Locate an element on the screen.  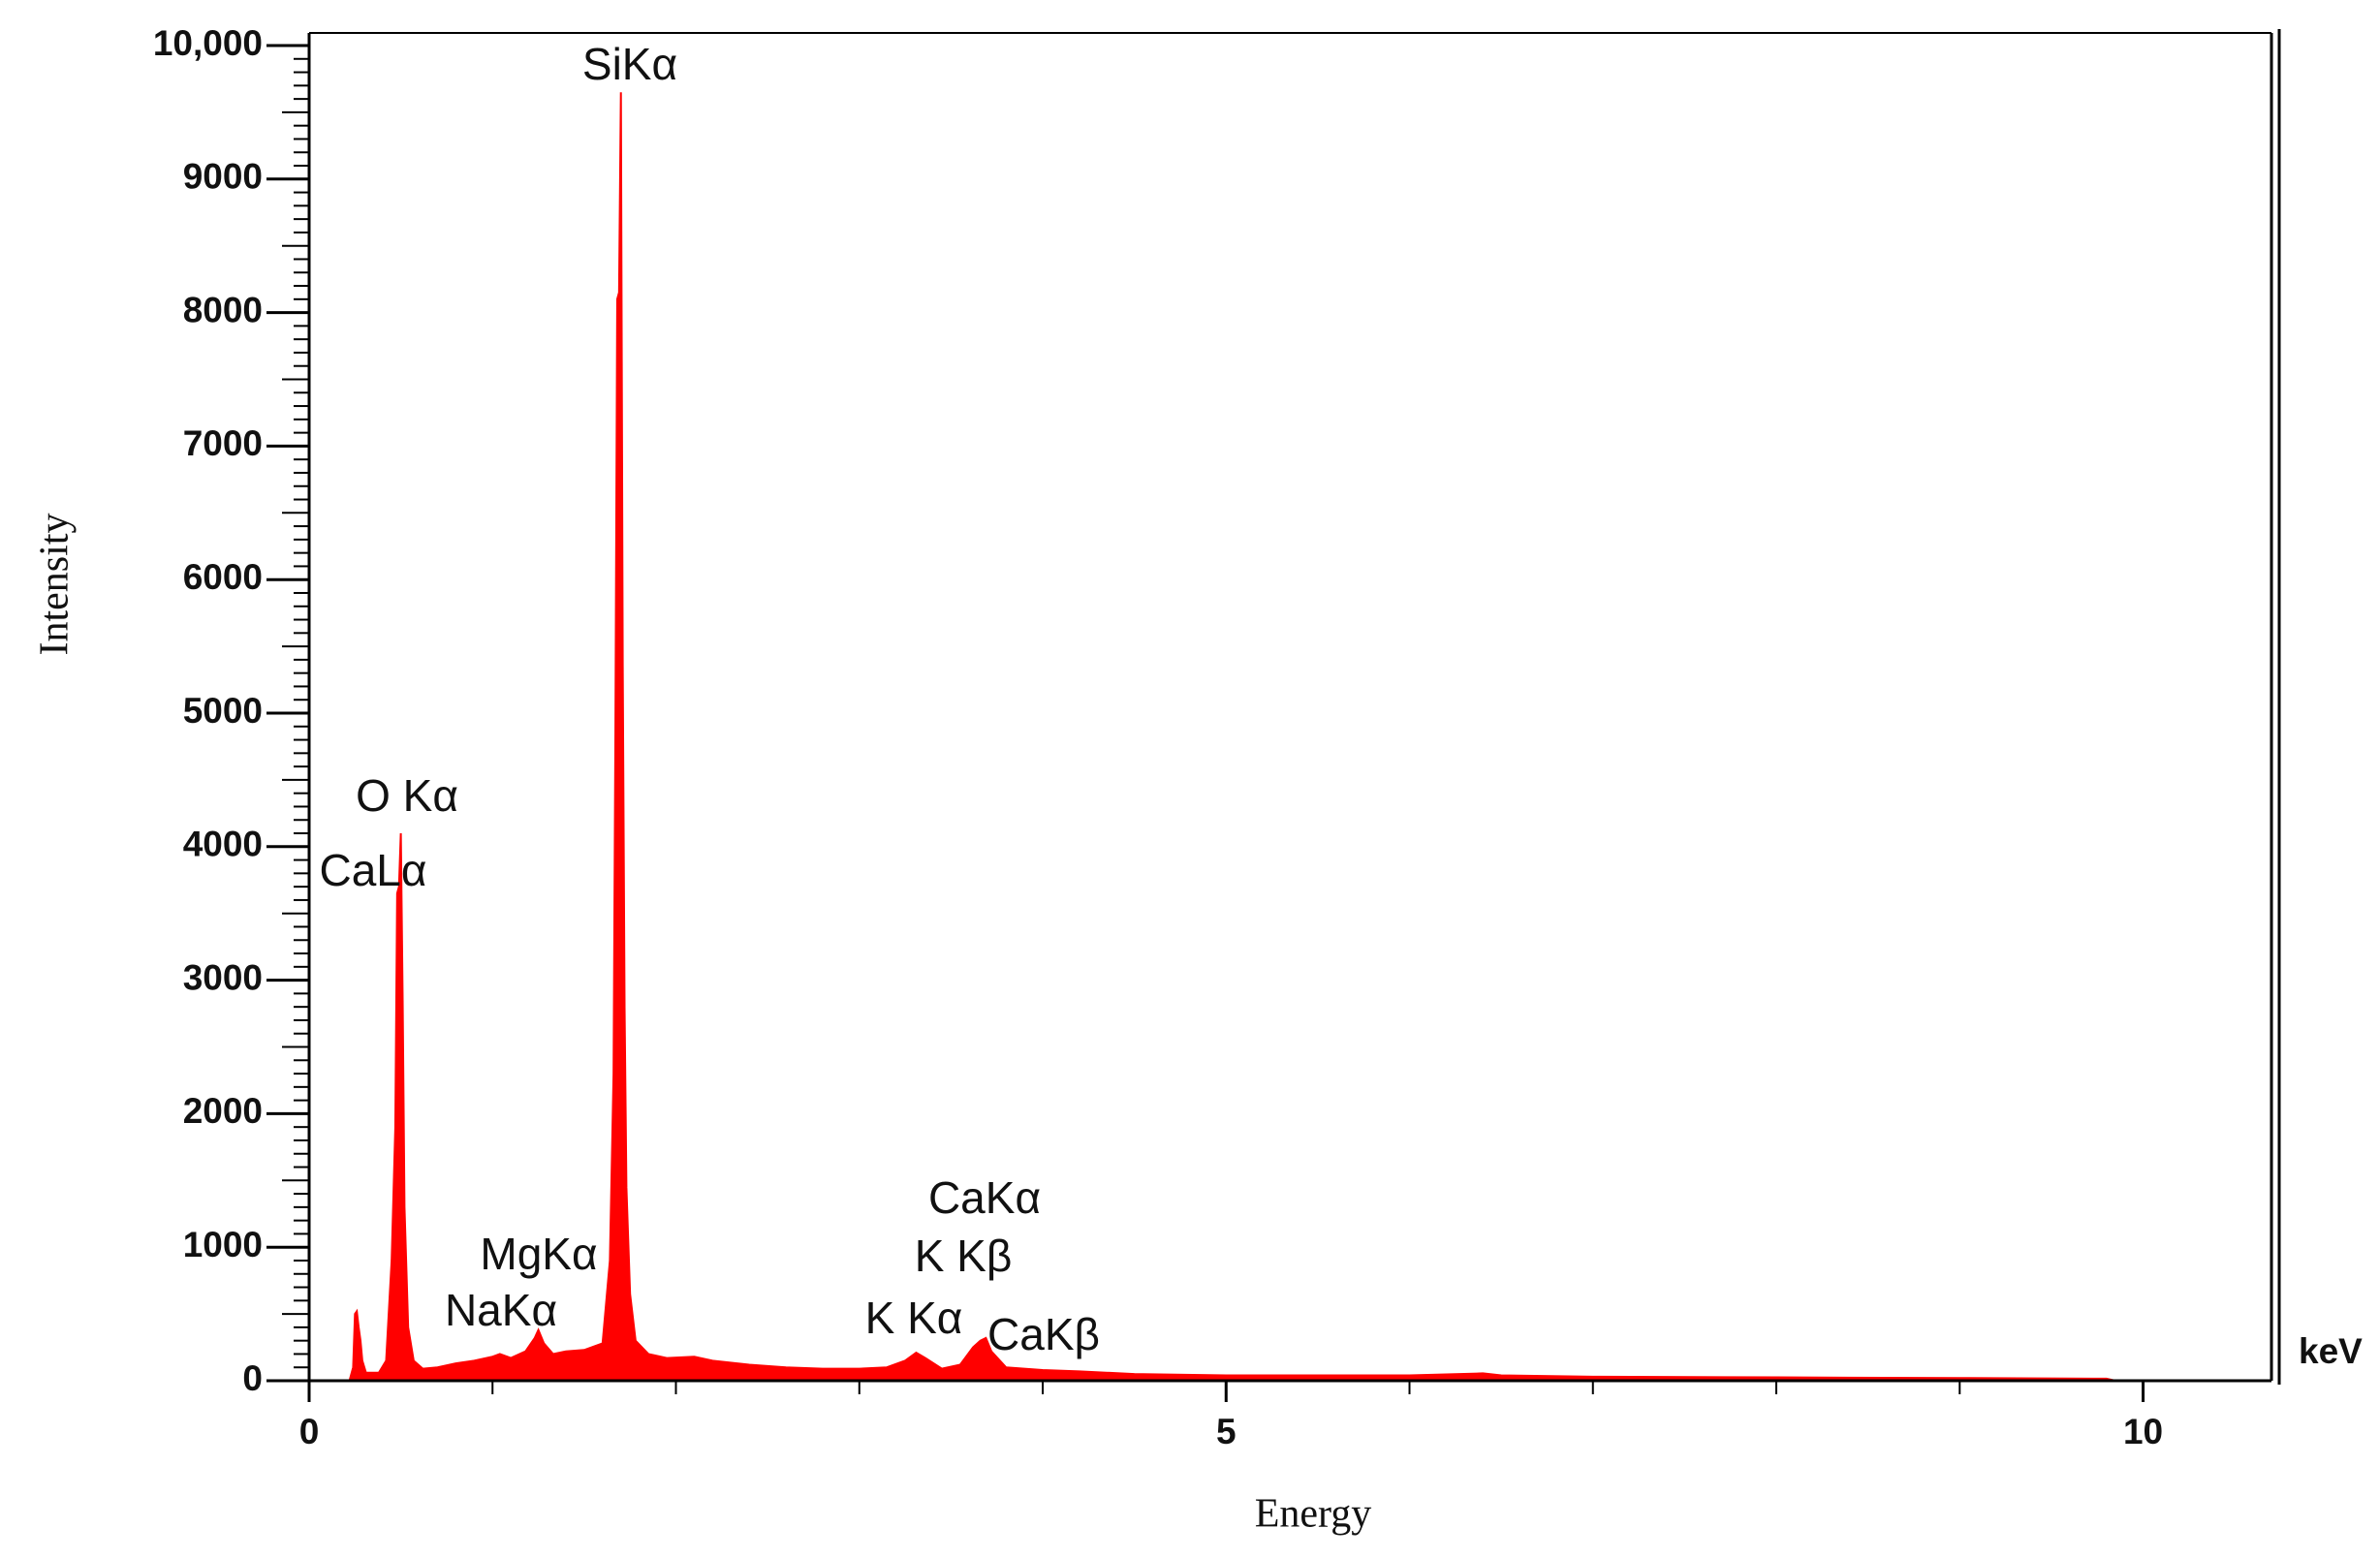
peak-label: NaKα is located at coordinates (501, 1310).